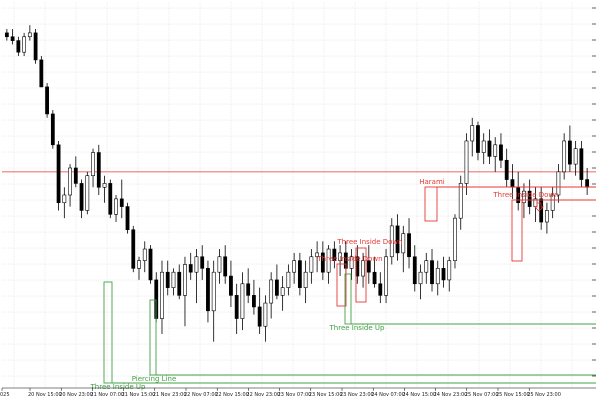 Image resolution: width=600 pixels, height=400 pixels. What do you see at coordinates (513, 395) in the screenshot?
I see `x-tick-label: 25 Nov 15:00` at bounding box center [513, 395].